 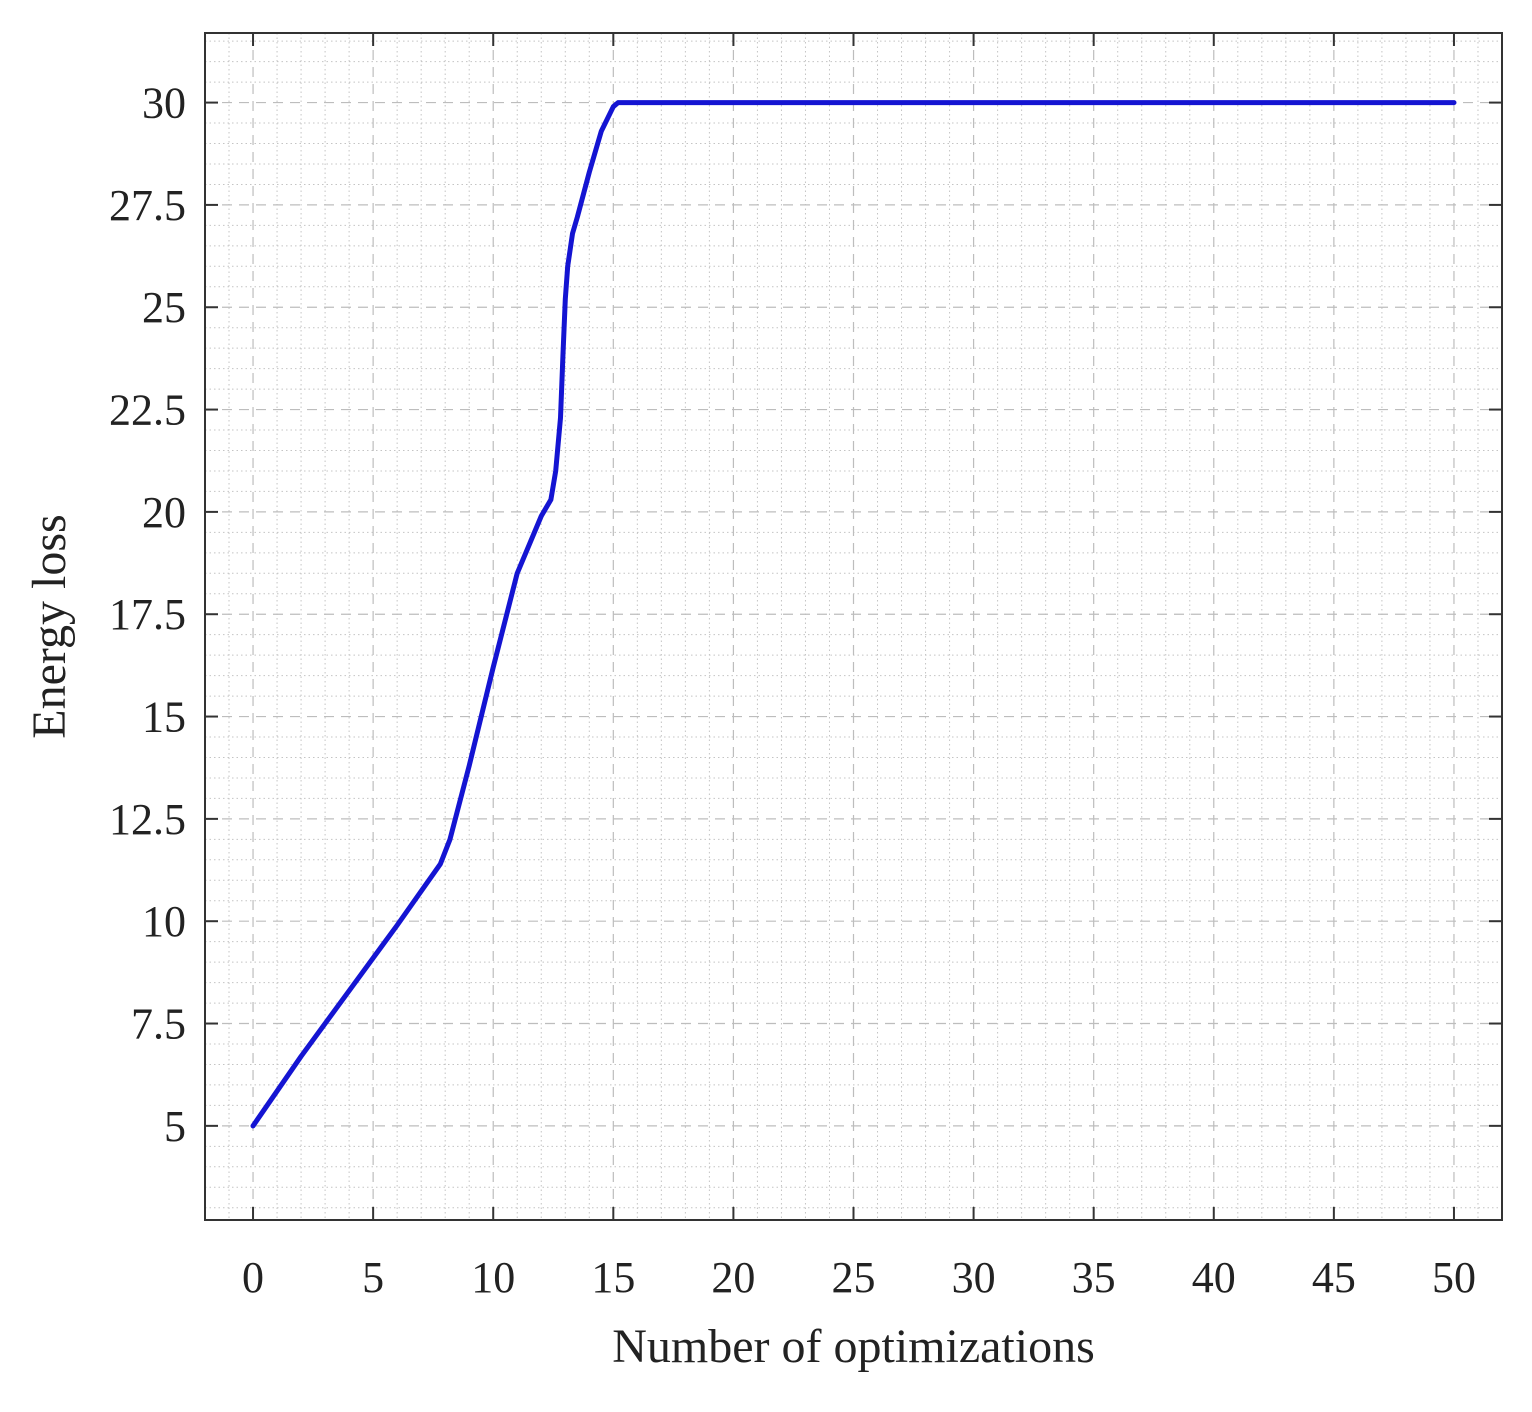 What do you see at coordinates (164, 307) in the screenshot?
I see `y-tick-label: 25` at bounding box center [164, 307].